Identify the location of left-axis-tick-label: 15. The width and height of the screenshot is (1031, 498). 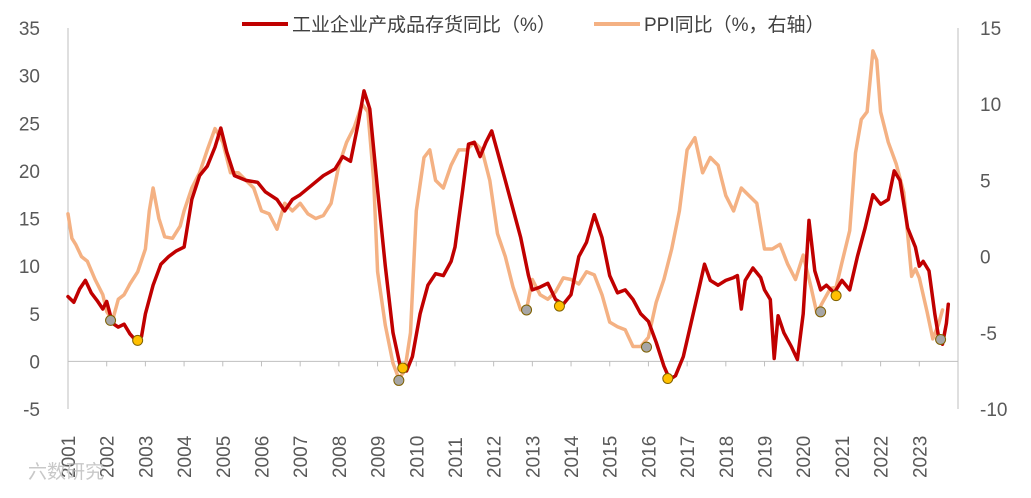
(29, 220).